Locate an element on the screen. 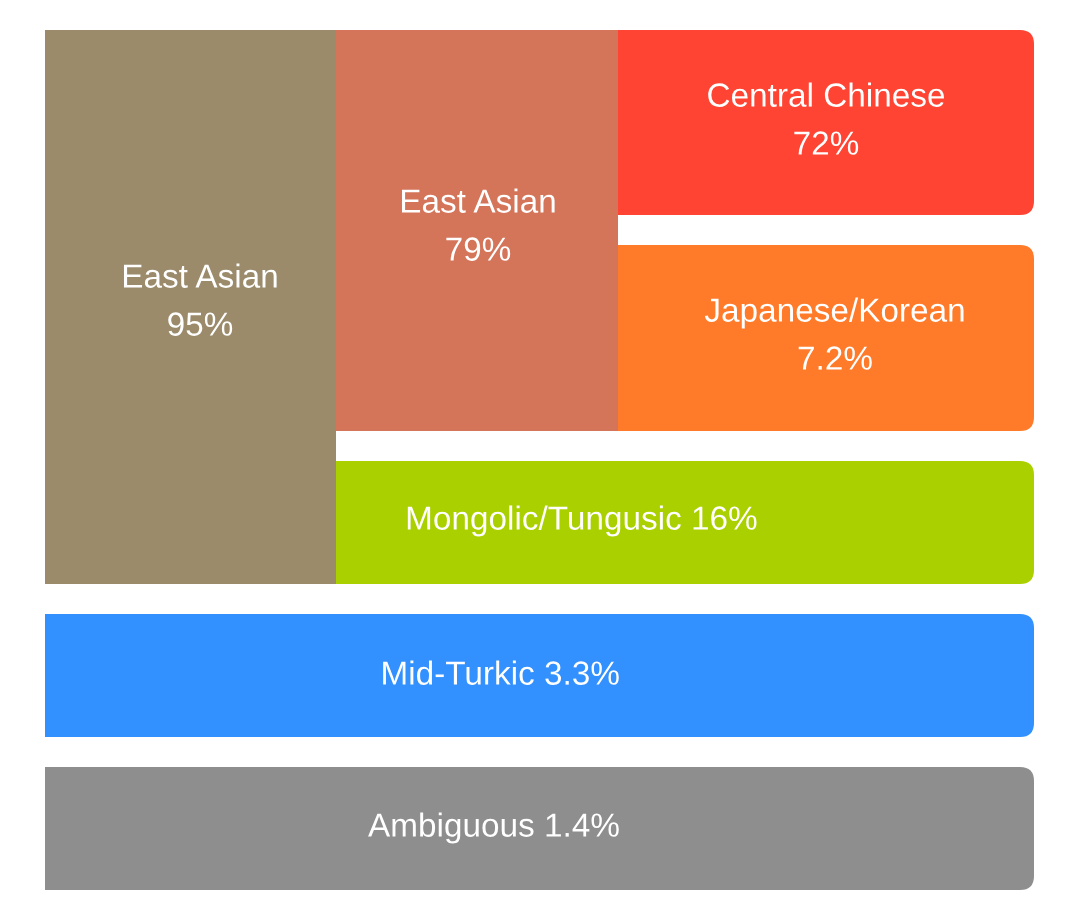  category-label: Mongolic/Tungusic is located at coordinates (544, 521).